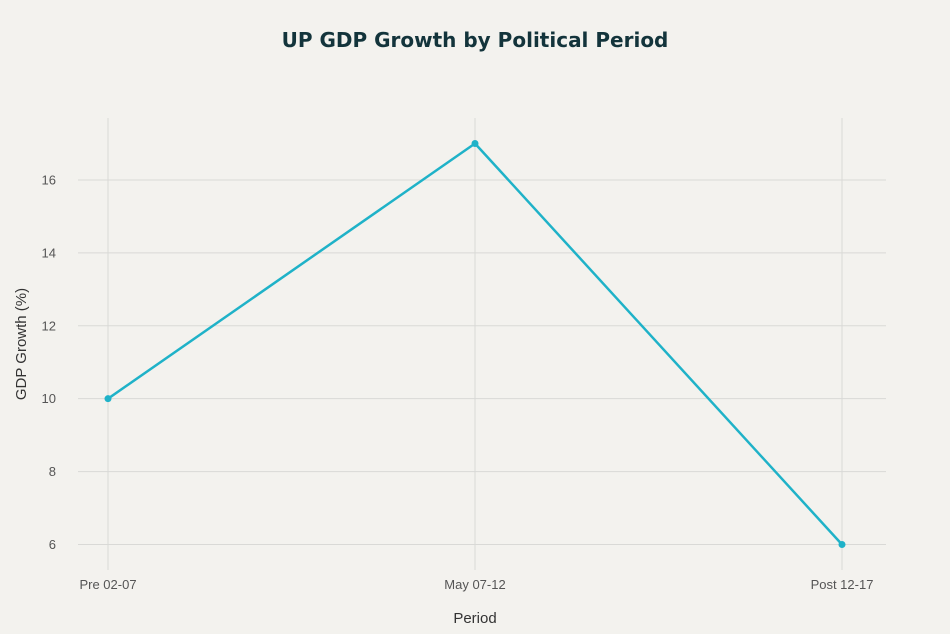 Image resolution: width=950 pixels, height=634 pixels. Describe the element at coordinates (49, 398) in the screenshot. I see `y-tick-label: 10` at that location.